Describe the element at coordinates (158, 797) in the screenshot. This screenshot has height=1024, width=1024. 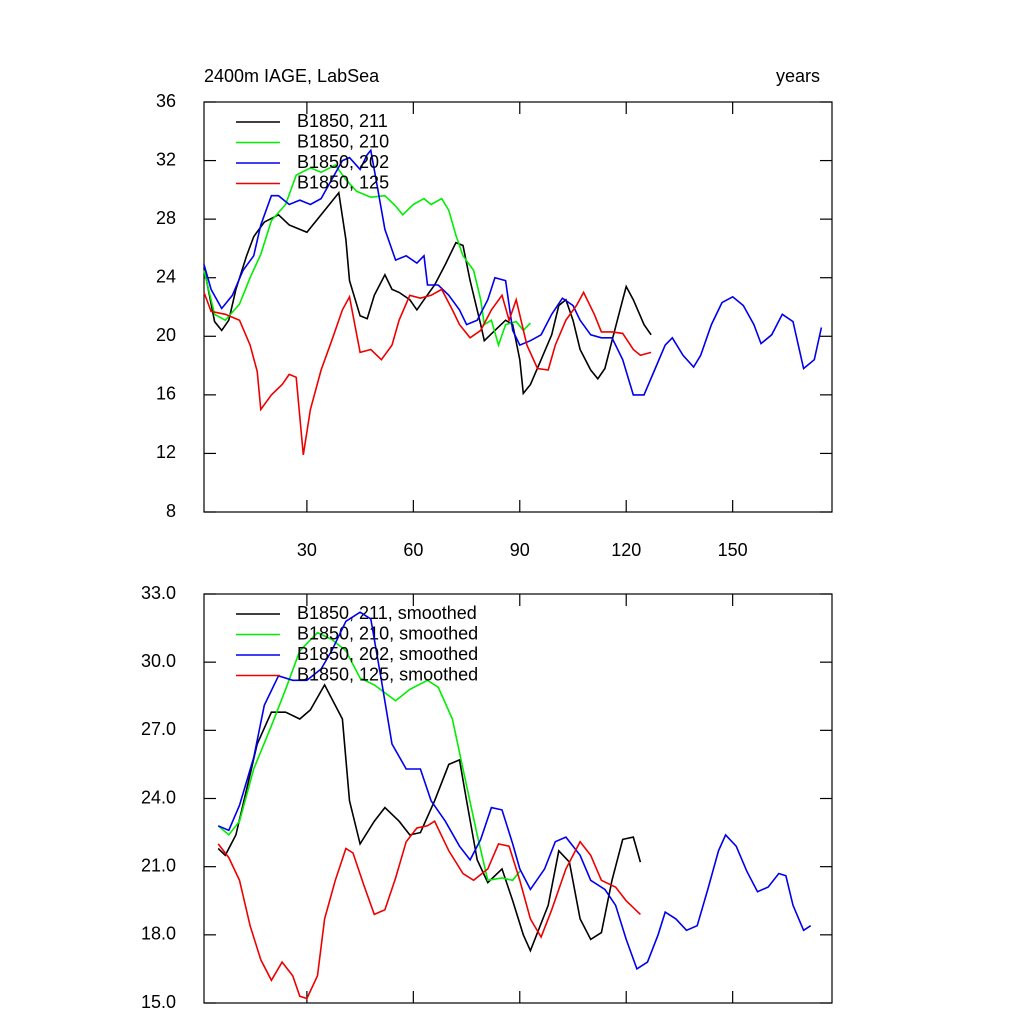
I see `y-tick-label: 24.0` at that location.